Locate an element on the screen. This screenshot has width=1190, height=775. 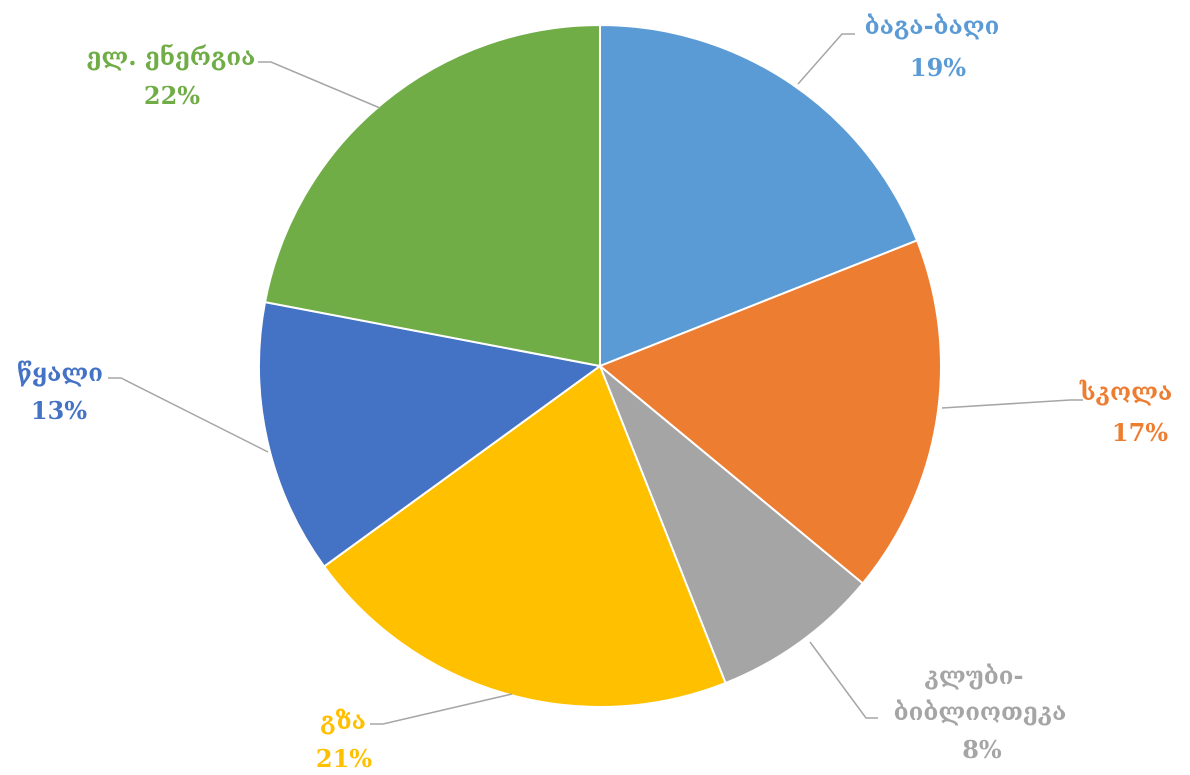
slice-percent-gza: 21% is located at coordinates (344, 758).